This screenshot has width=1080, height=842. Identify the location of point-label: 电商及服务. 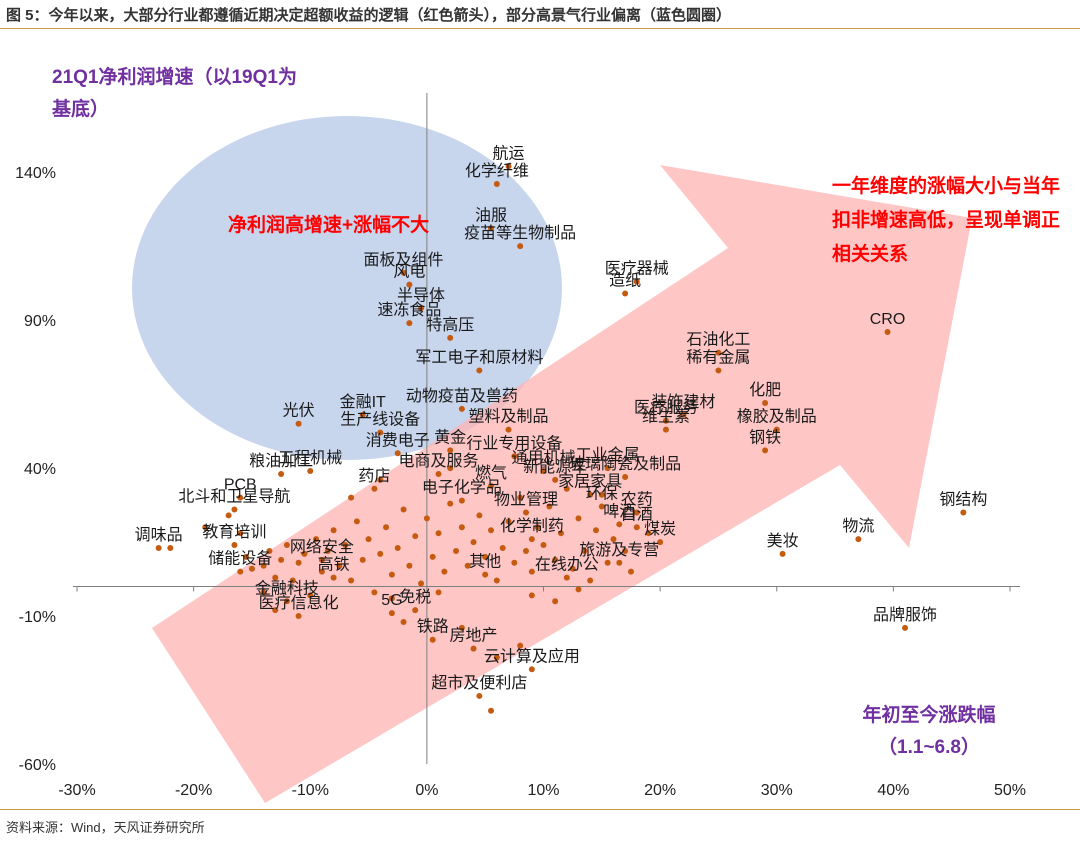
(439, 461).